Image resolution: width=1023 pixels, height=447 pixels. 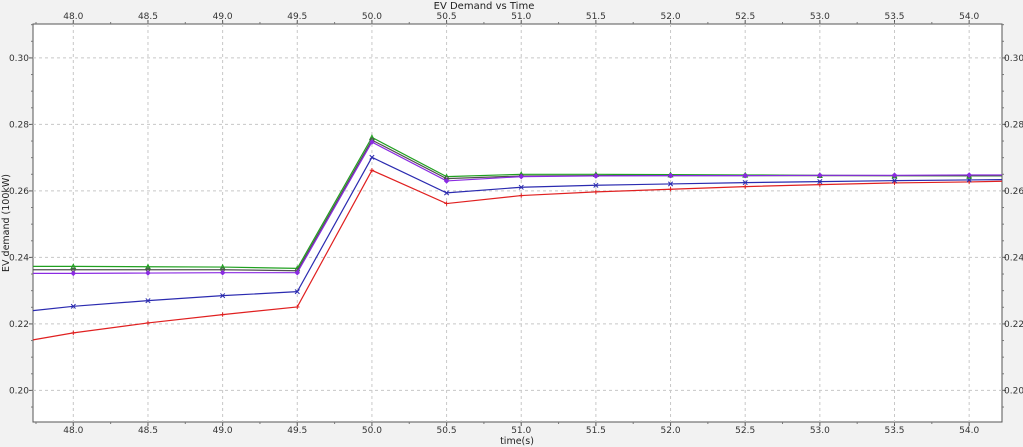 I want to click on x-tick-label: 51.5, so click(x=596, y=431).